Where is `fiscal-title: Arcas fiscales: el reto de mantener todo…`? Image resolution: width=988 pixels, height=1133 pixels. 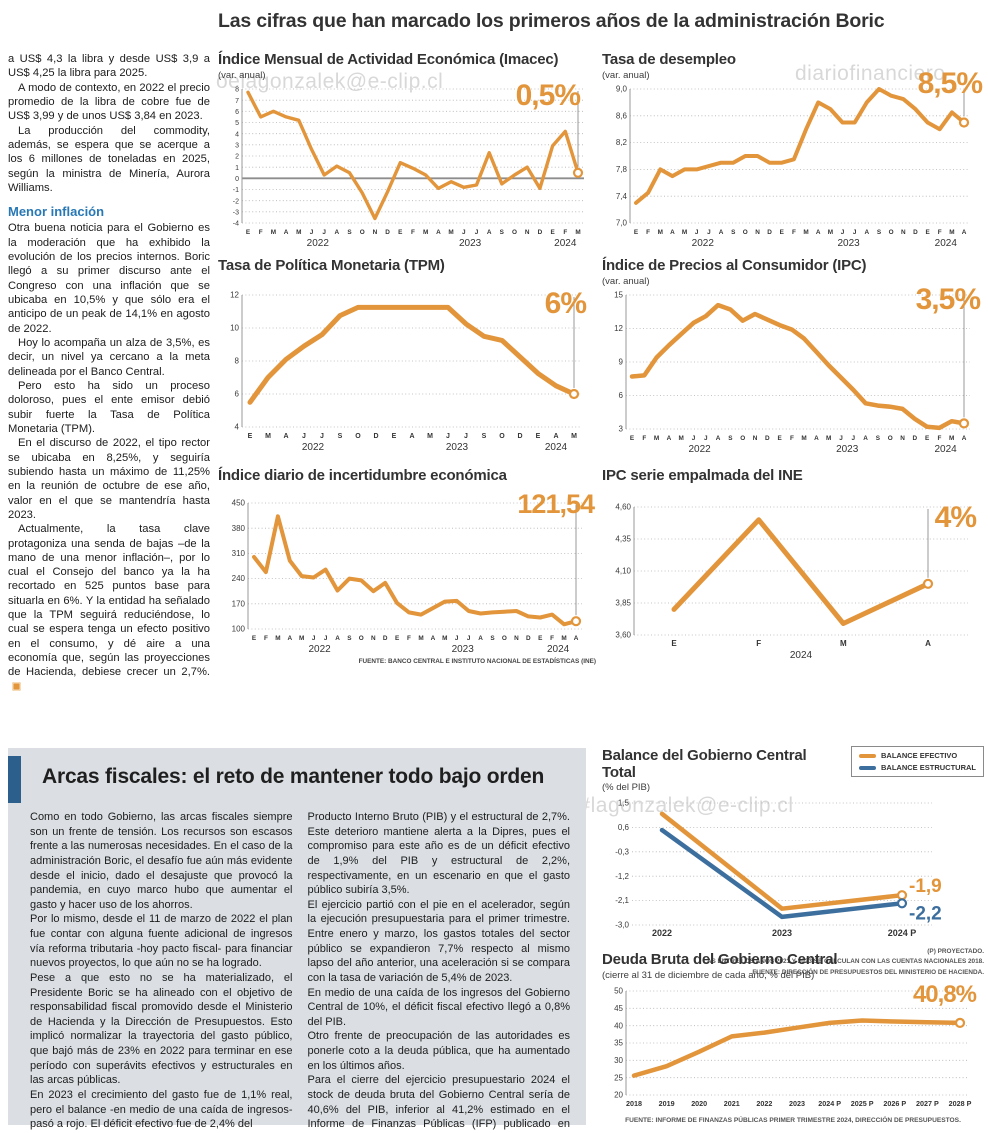 fiscal-title: Arcas fiscales: el reto de mantener todo… is located at coordinates (293, 776).